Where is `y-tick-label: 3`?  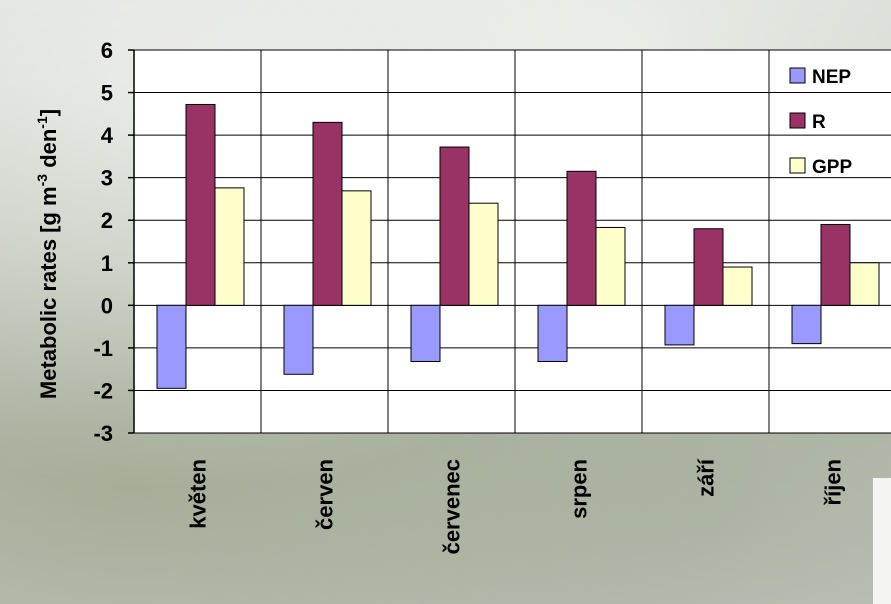
y-tick-label: 3 is located at coordinates (107, 178).